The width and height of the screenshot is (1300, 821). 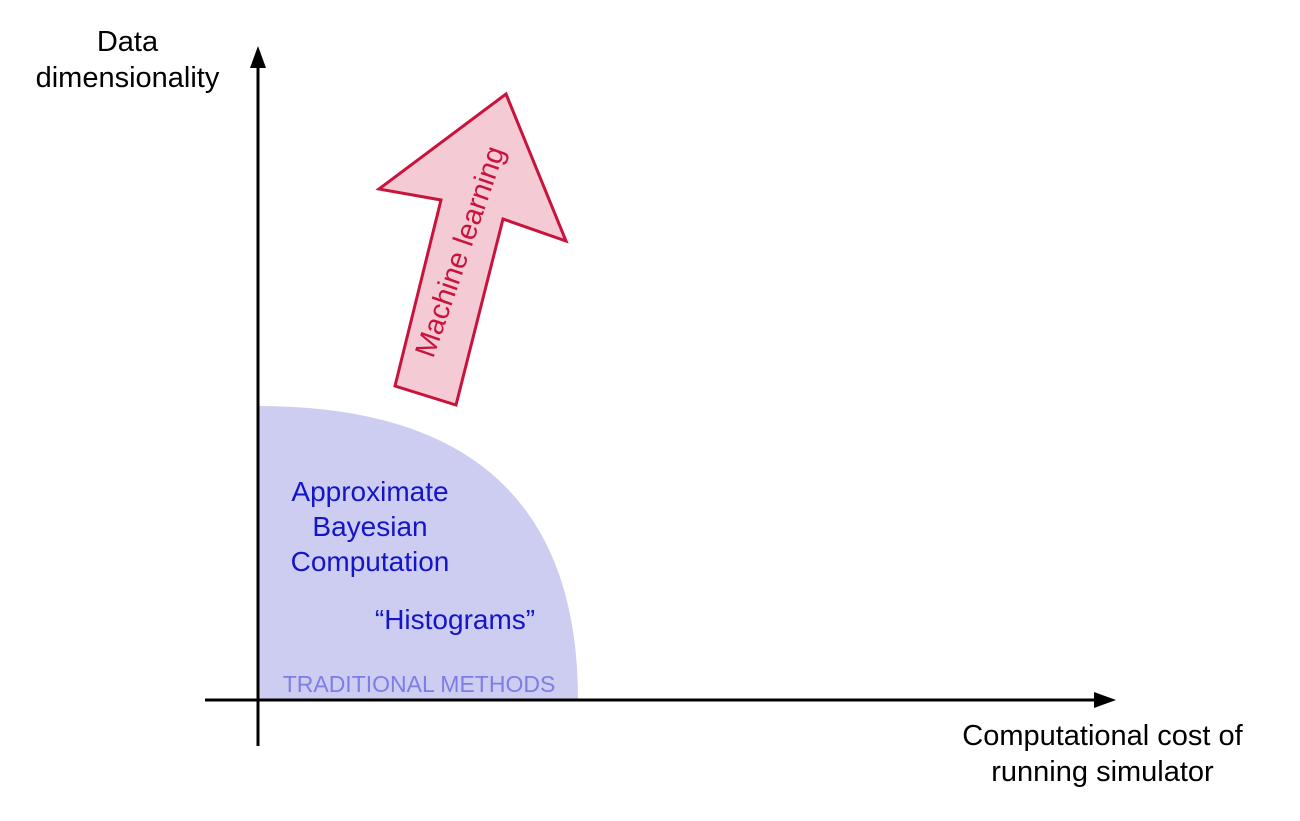 What do you see at coordinates (258, 57) in the screenshot?
I see `y-axis-arrowhead` at bounding box center [258, 57].